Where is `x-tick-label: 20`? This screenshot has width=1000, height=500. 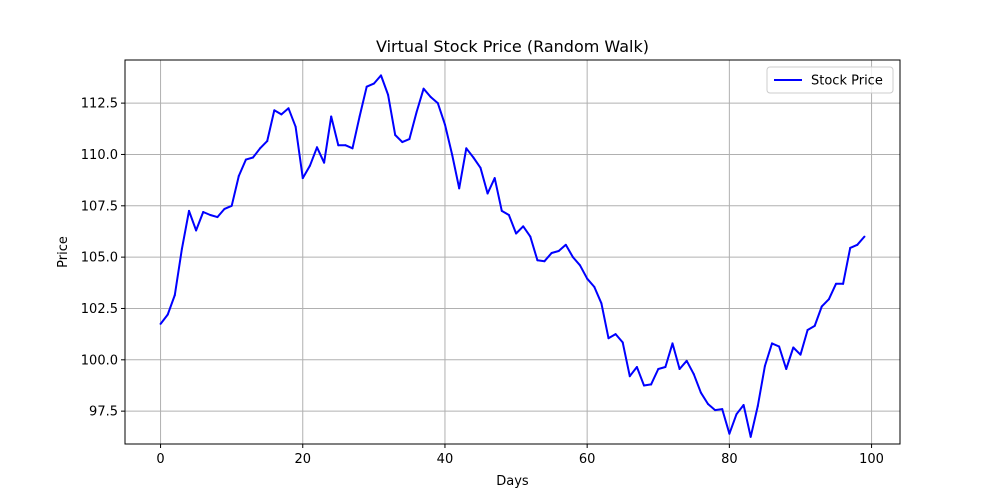 x-tick-label: 20 is located at coordinates (302, 459).